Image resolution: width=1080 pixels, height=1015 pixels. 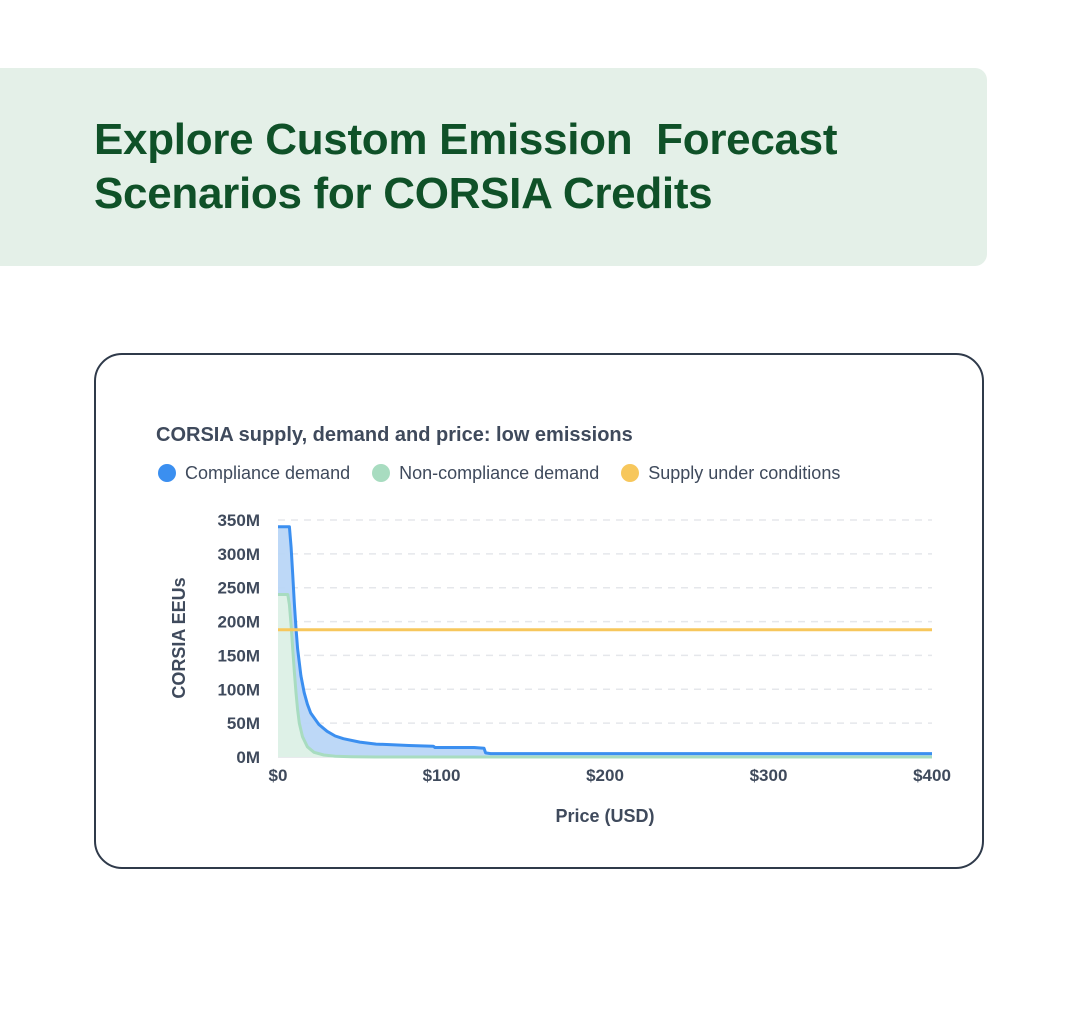 I want to click on non-compliance-demand-area, so click(x=605, y=675).